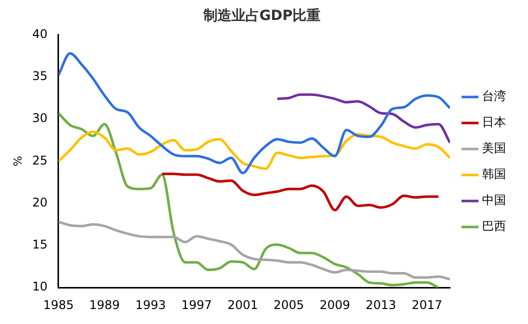 Image resolution: width=528 pixels, height=324 pixels. I want to click on y-tick-label: 35, so click(40, 76).